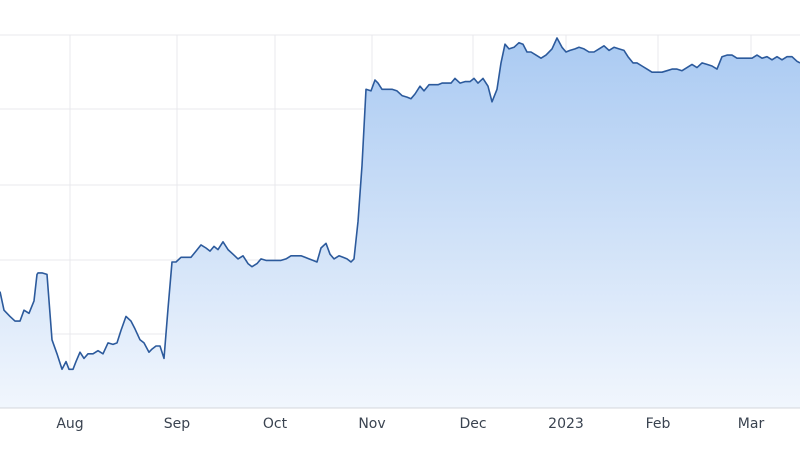  What do you see at coordinates (751, 424) in the screenshot?
I see `x-tick-label: Mar` at bounding box center [751, 424].